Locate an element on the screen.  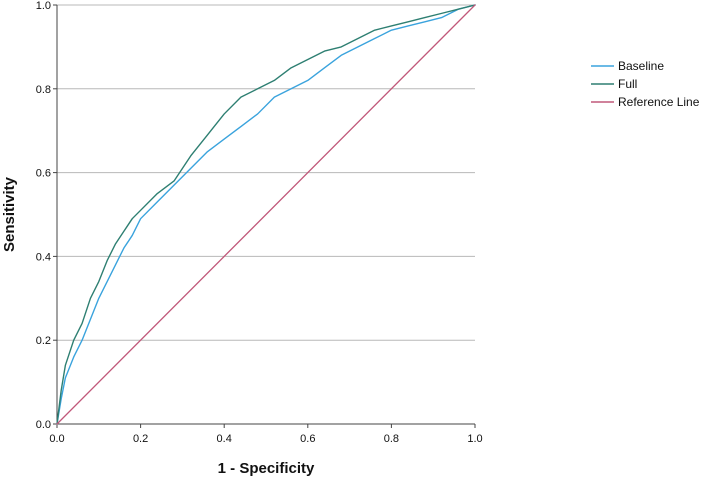
baseline-legend-label: Baseline is located at coordinates (641, 66).